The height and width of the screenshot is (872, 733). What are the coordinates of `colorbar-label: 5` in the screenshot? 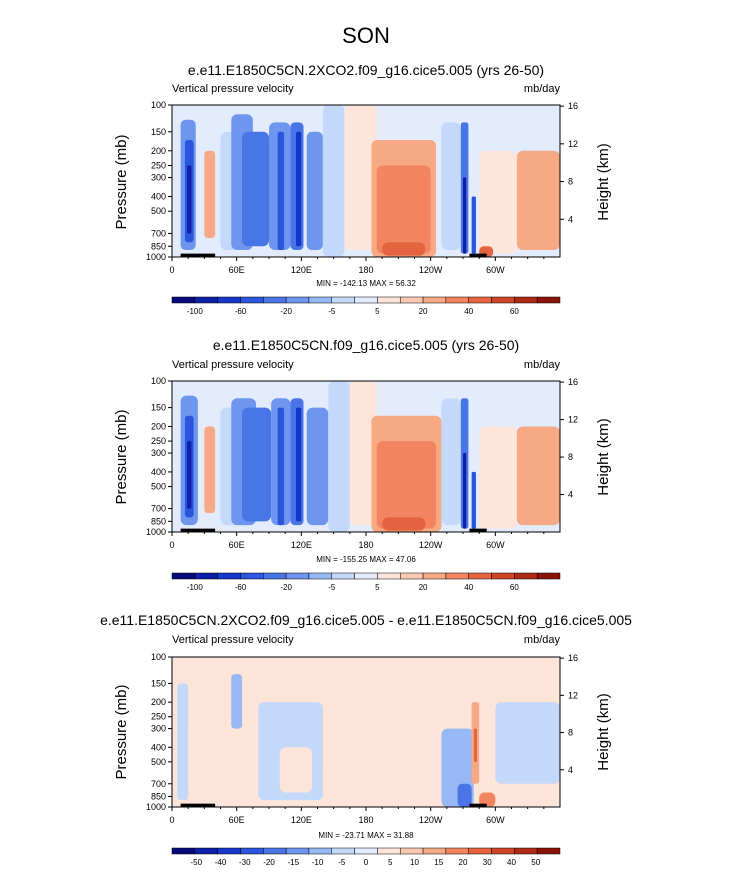 It's located at (390, 862).